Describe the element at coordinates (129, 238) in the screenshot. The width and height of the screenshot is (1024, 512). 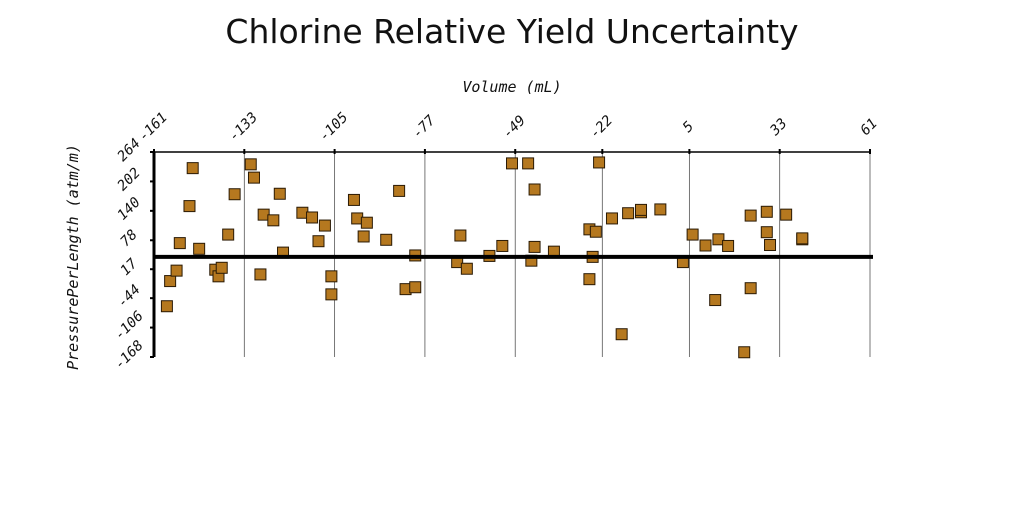
I see `y-tick-label: 78` at that location.